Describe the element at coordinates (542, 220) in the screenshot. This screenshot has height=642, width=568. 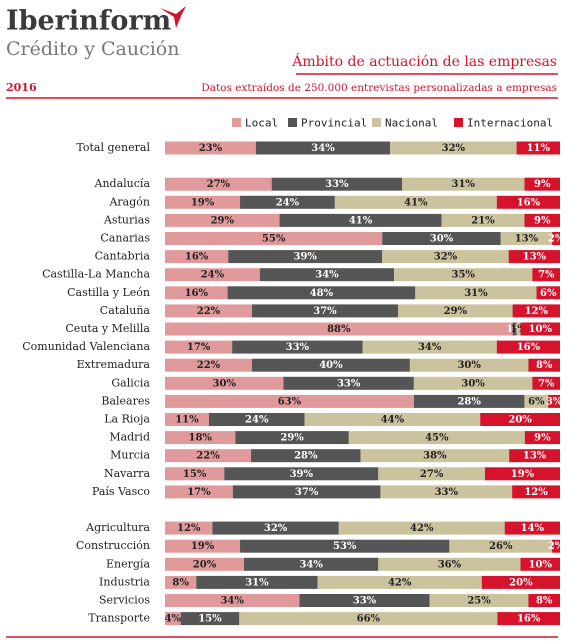
I see `value-label: 9%` at that location.